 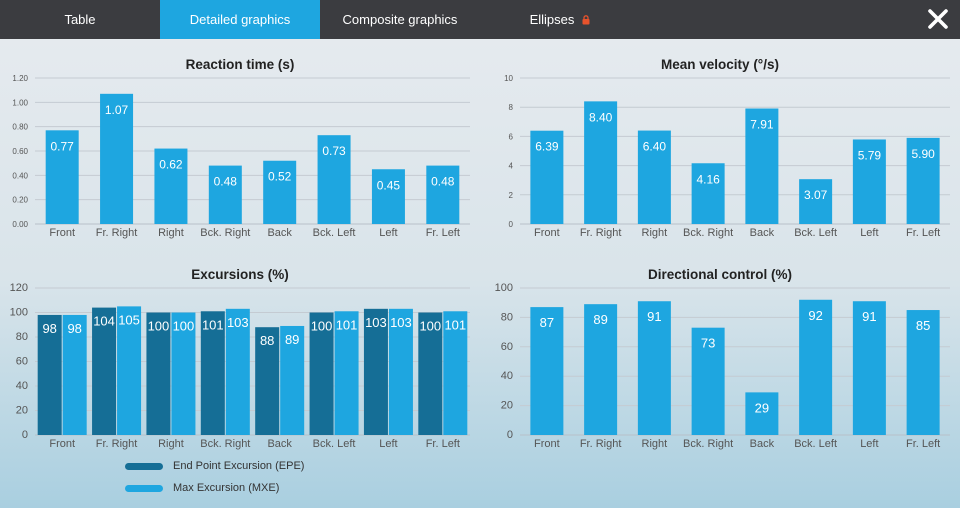 I want to click on excursions-category-label: Left, so click(x=388, y=444).